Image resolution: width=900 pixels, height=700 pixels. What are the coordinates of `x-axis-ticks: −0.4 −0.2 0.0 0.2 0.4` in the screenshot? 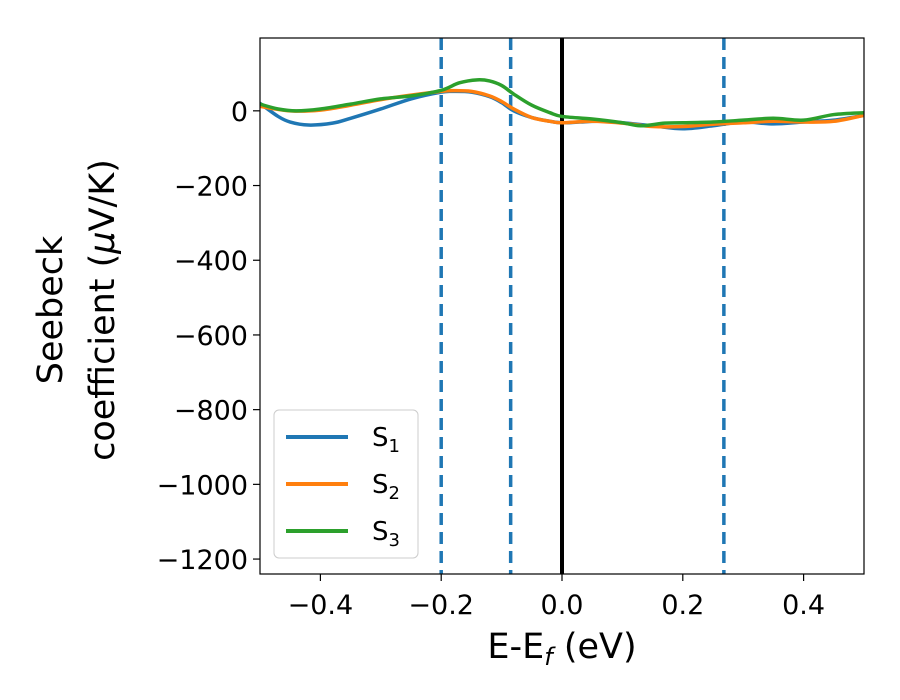 It's located at (556, 597).